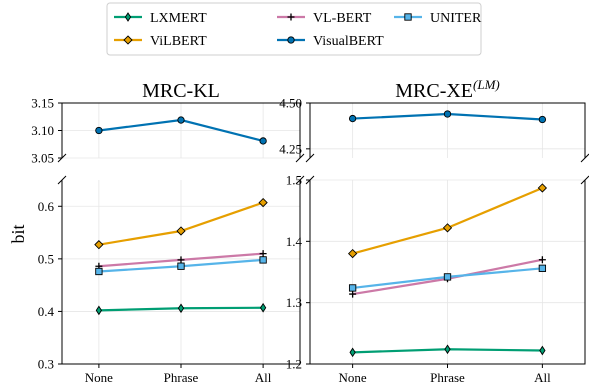 This screenshot has height=388, width=589. What do you see at coordinates (46, 206) in the screenshot?
I see `y-tick-label: 0.6` at bounding box center [46, 206].